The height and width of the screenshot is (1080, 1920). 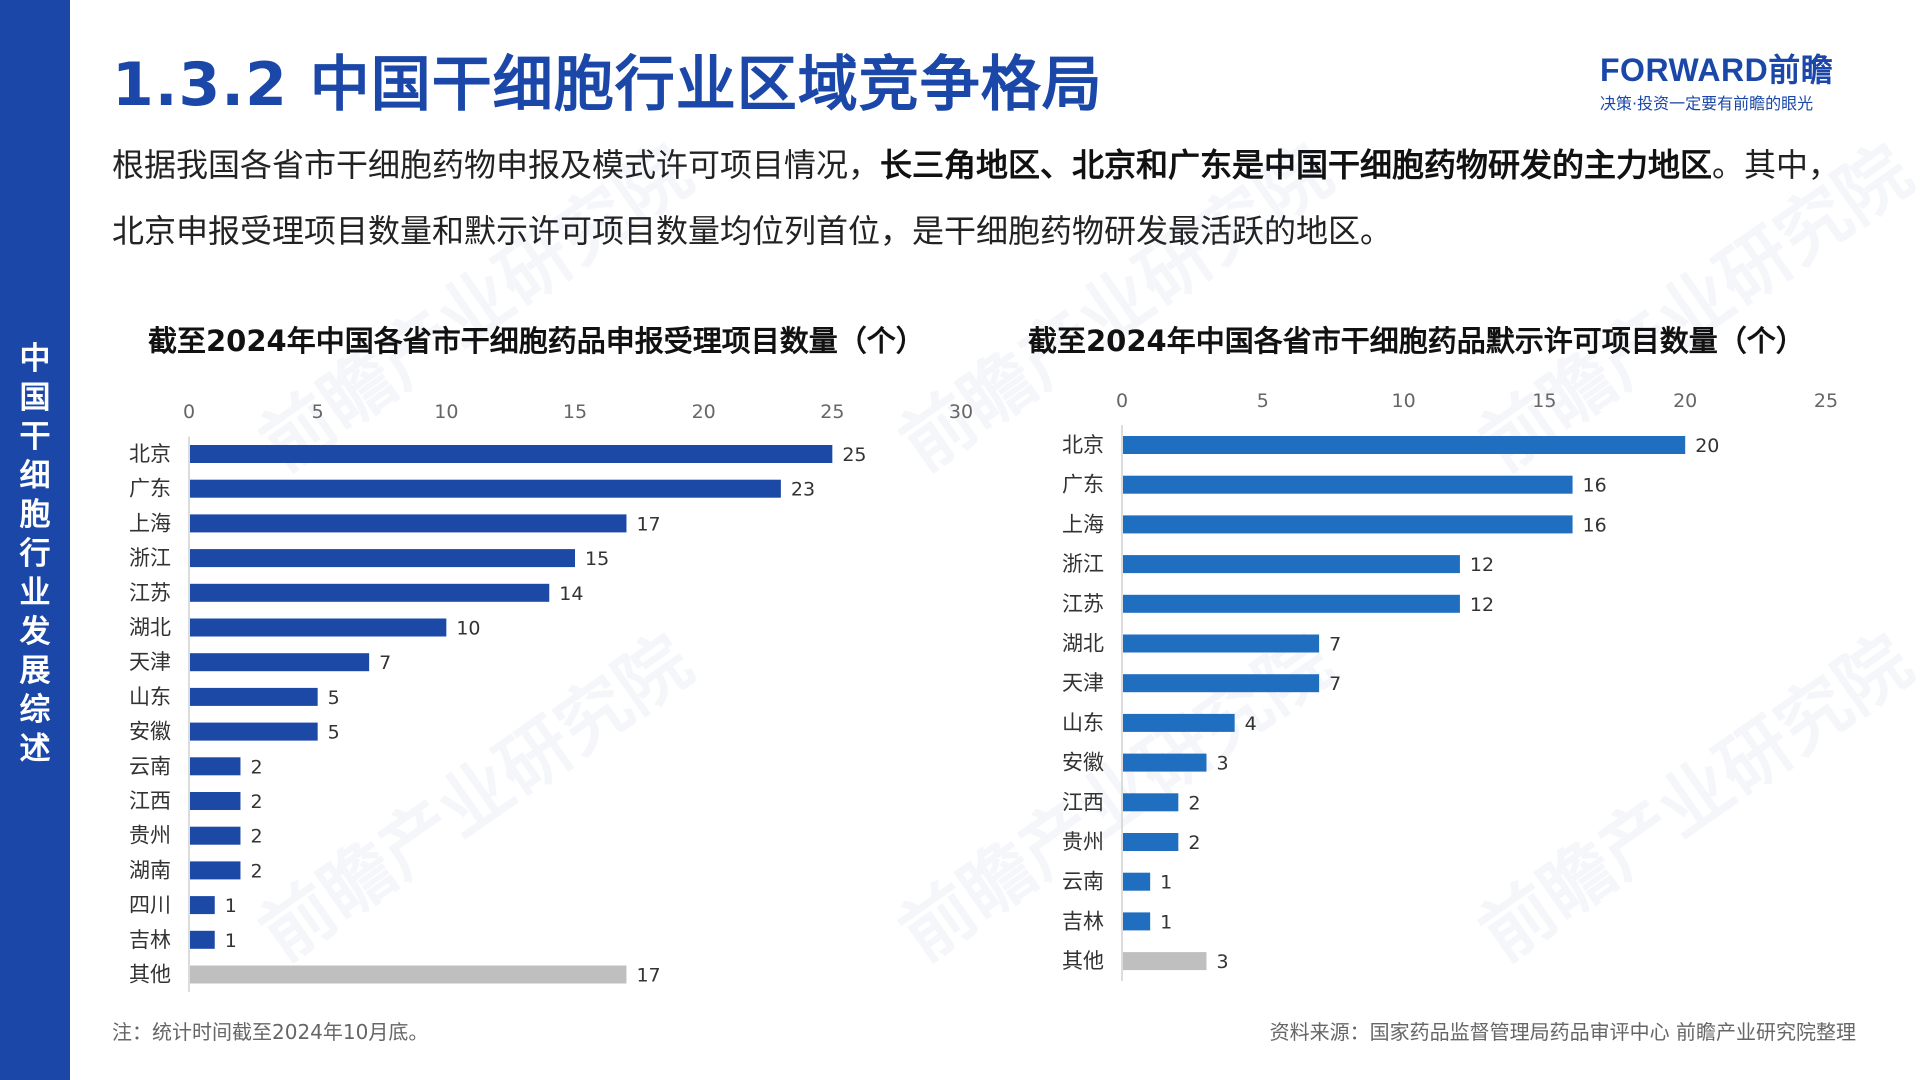 I want to click on category-label: 吉林, so click(x=150, y=940).